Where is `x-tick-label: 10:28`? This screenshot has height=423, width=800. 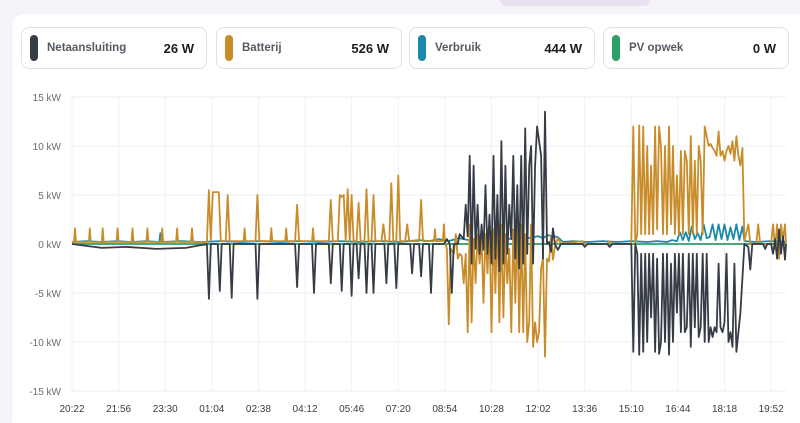 x-tick-label: 10:28 is located at coordinates (491, 409).